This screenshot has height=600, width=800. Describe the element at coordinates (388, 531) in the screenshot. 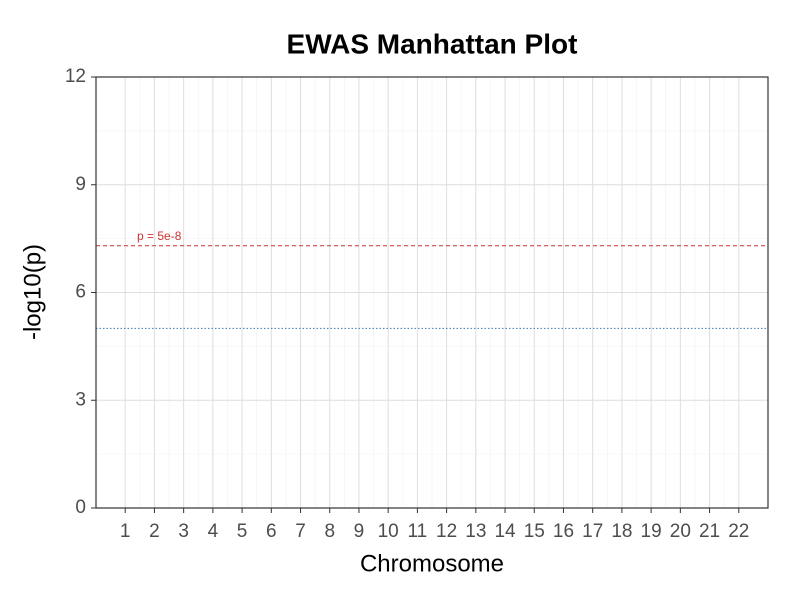

I see `x-tick-label: 10` at that location.